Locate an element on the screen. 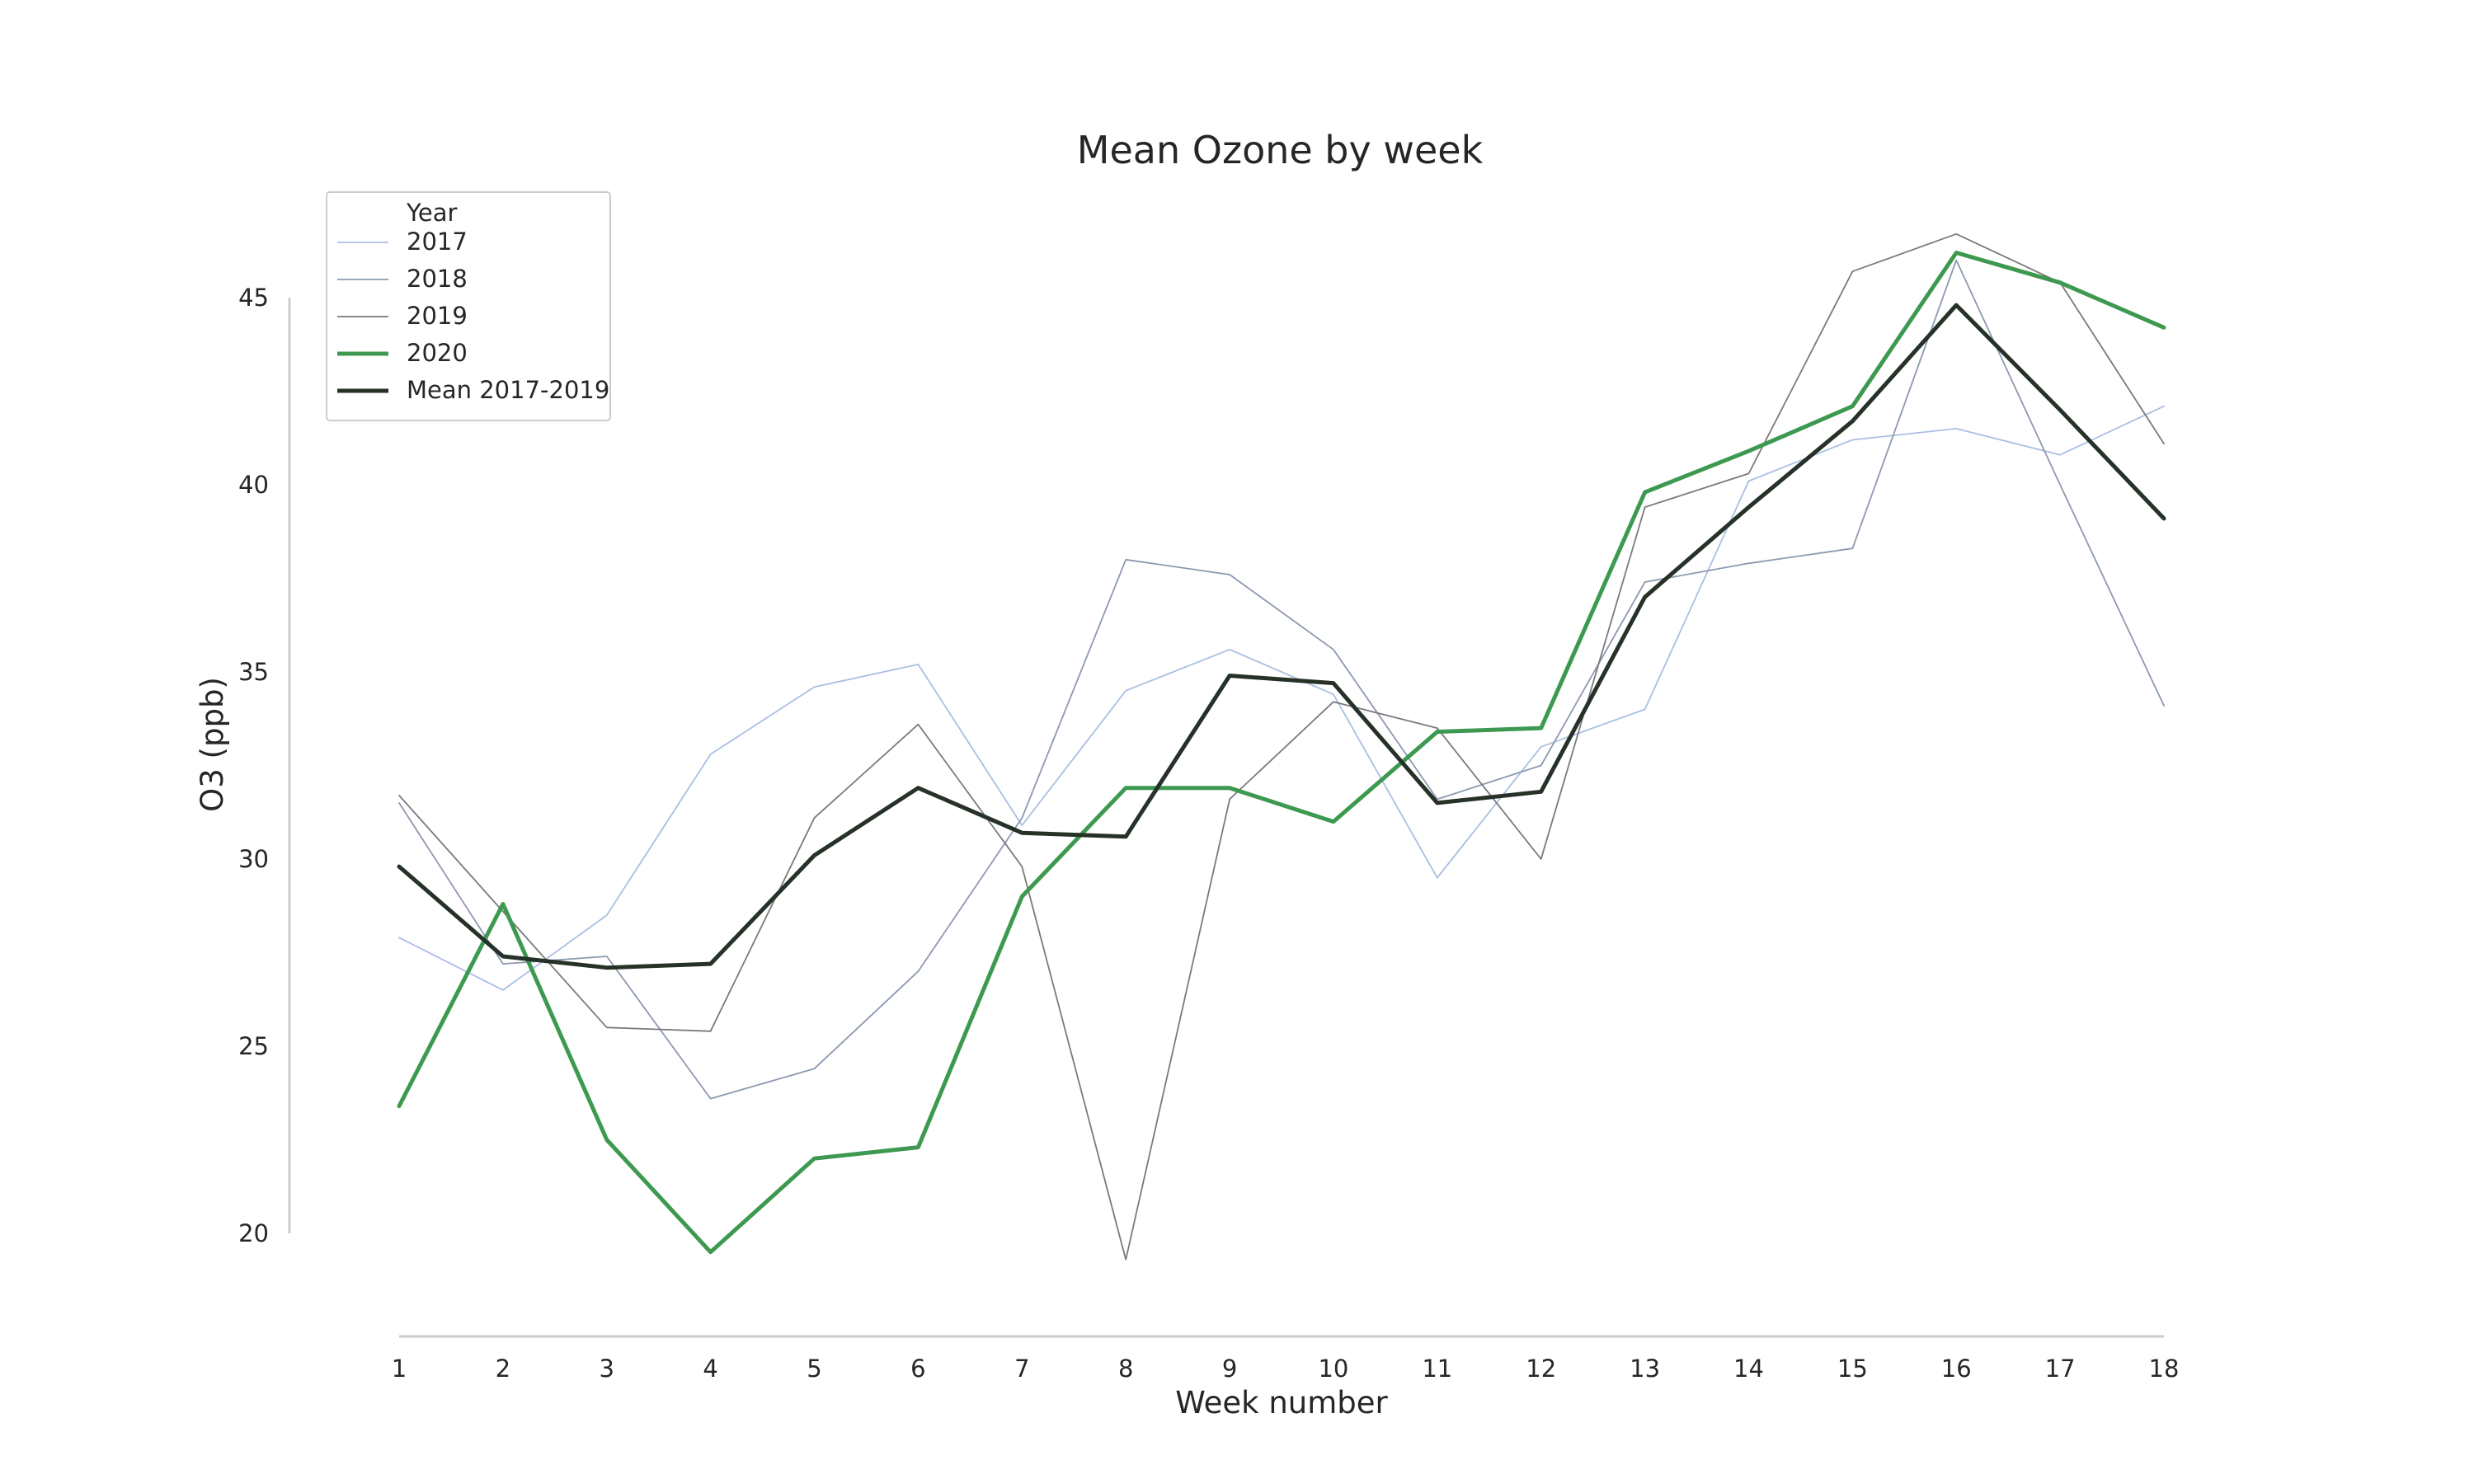 This screenshot has width=2474, height=1484. y-tick-label: 30 is located at coordinates (253, 859).